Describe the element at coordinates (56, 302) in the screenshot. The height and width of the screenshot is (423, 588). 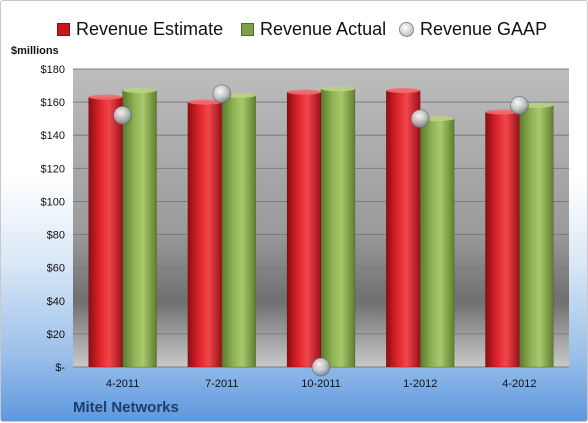
I see `y-tick-label: $40` at that location.